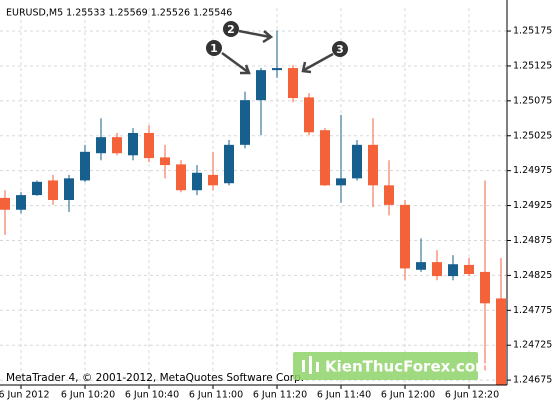 Image resolution: width=554 pixels, height=403 pixels. Describe the element at coordinates (280, 395) in the screenshot. I see `x-tick-label: 6 Jun 11:20` at that location.